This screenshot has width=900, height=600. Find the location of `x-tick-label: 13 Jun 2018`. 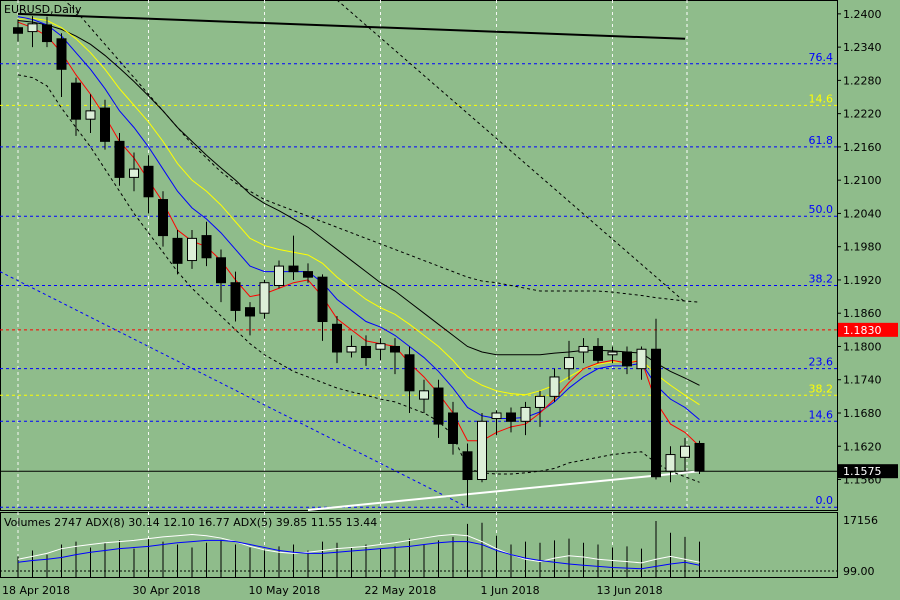

x-tick-label: 13 Jun 2018 is located at coordinates (630, 590).